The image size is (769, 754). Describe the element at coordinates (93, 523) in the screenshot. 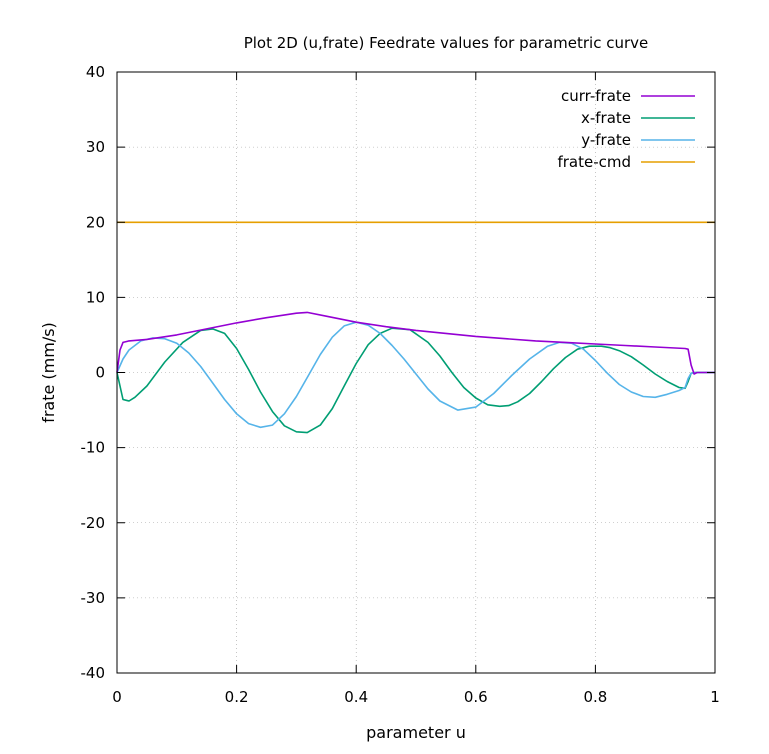

I see `y-tick-label: -20` at that location.